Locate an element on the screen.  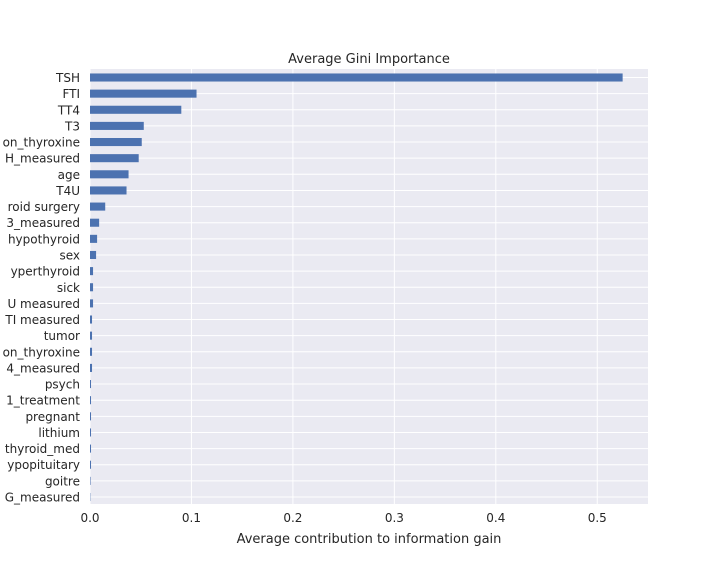
y-tick-label: T3 is located at coordinates (72, 126).